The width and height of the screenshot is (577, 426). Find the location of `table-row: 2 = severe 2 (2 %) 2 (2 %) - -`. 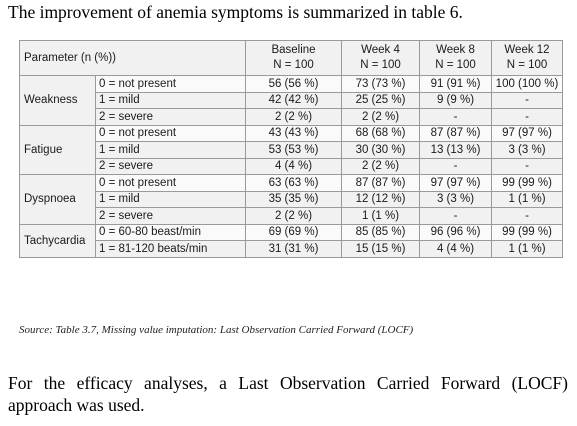

table-row: 2 = severe 2 (2 %) 2 (2 %) - - is located at coordinates (291, 117).